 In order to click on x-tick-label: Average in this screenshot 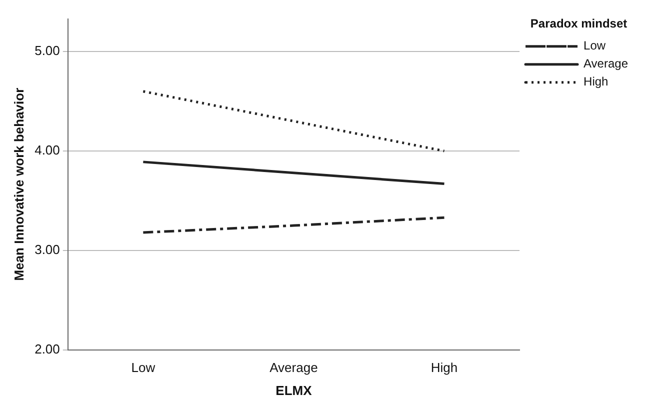, I will do `click(294, 368)`.